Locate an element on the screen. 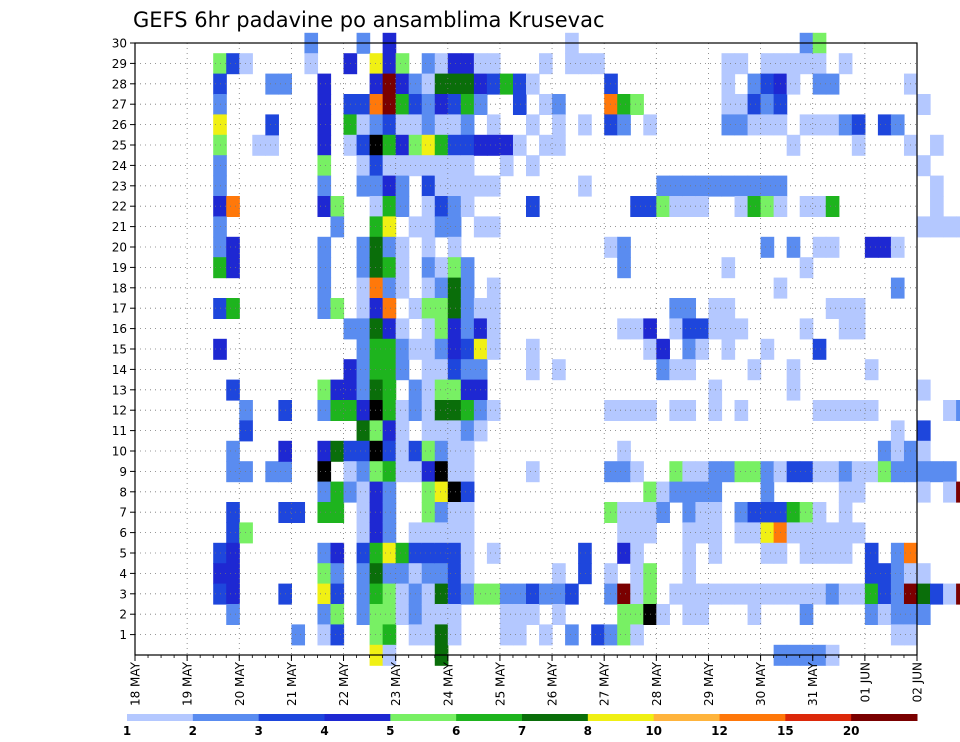 This screenshot has height=742, width=960. y-tick-label: 19 is located at coordinates (119, 268).